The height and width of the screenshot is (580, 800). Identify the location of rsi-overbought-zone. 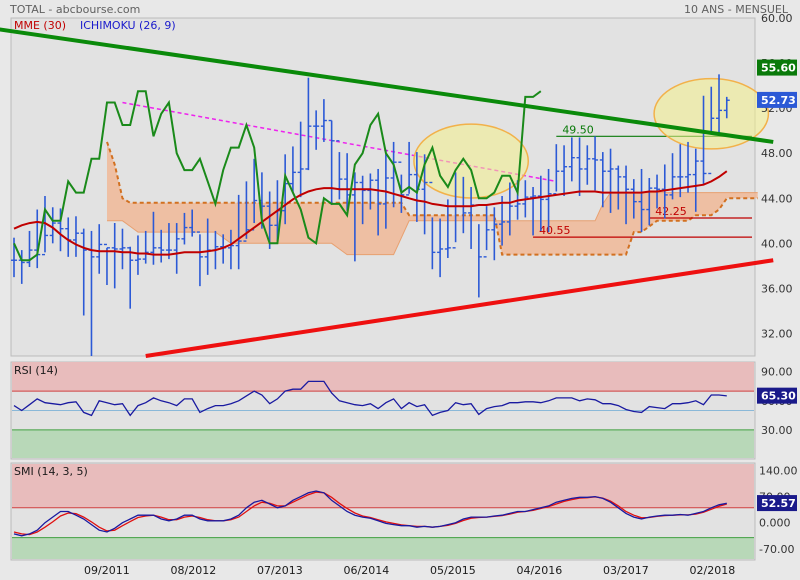
(383, 377).